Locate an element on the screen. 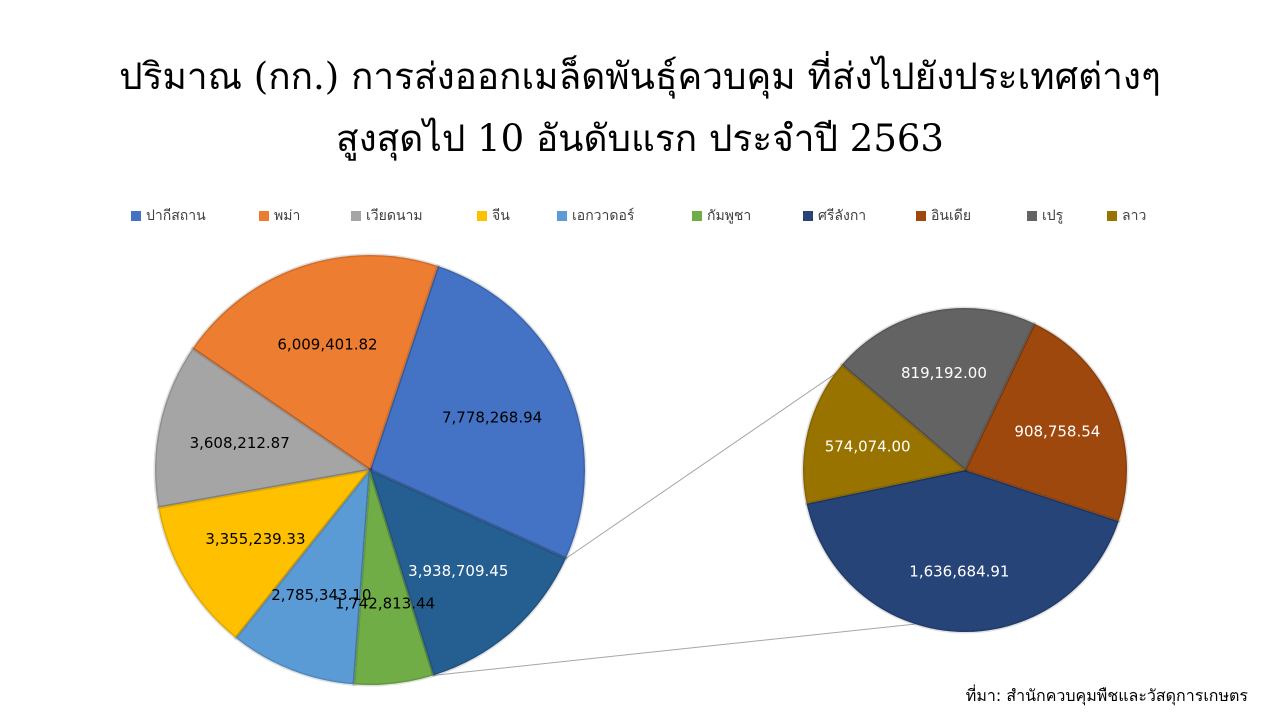  legend-label: ปากีสถาน is located at coordinates (176, 216).